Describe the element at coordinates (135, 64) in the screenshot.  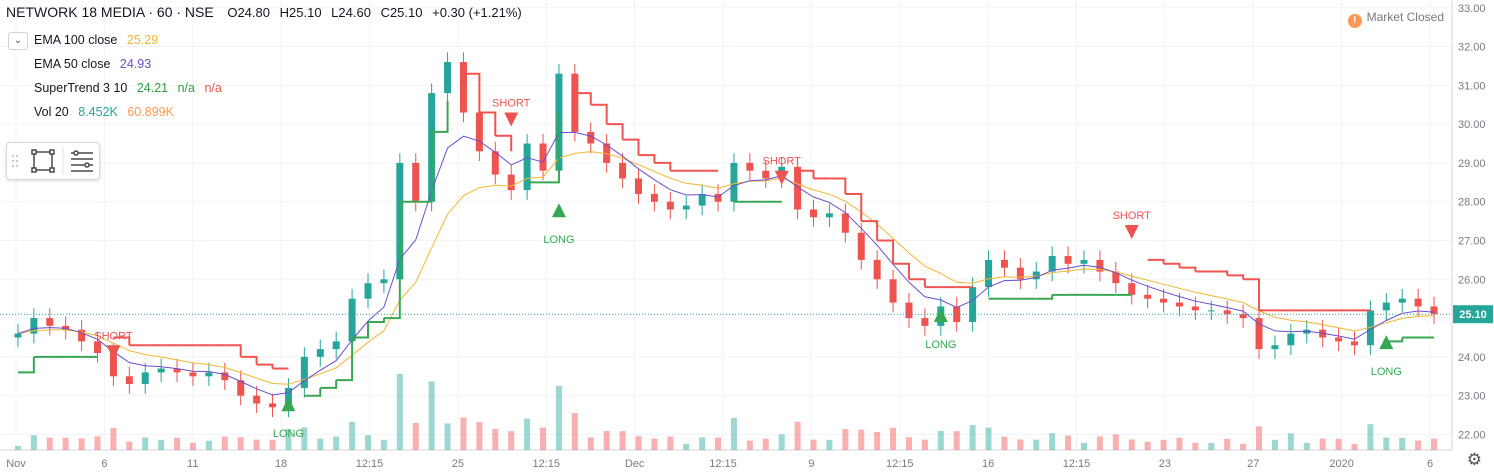
I see `legend-ema50-value: 24.93` at that location.